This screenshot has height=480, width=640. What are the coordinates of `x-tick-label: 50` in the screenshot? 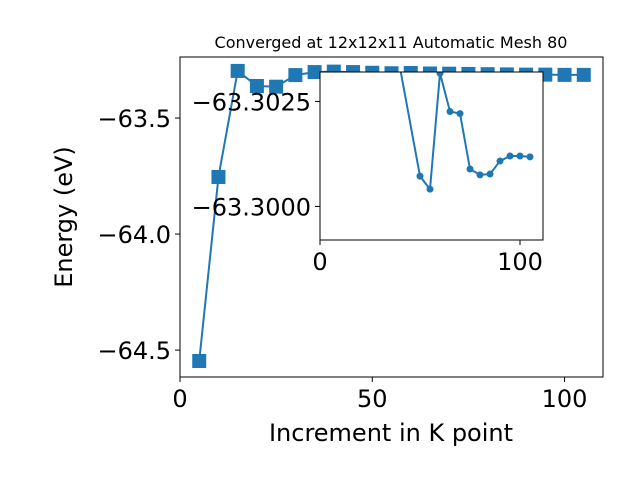 It's located at (372, 399).